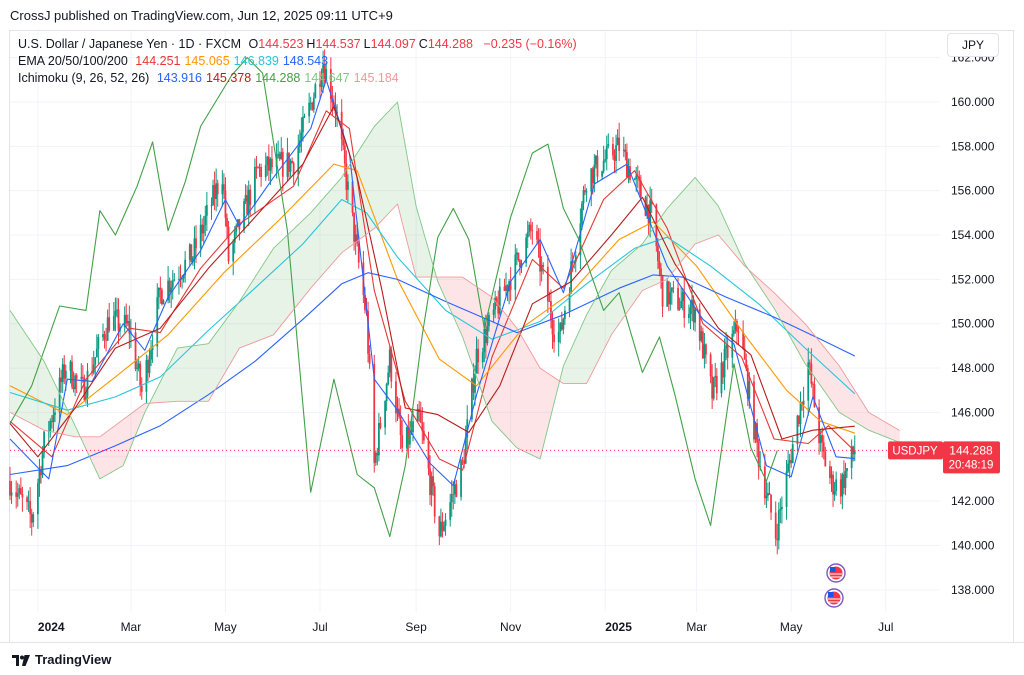 This screenshot has width=1024, height=675. Describe the element at coordinates (971, 450) in the screenshot. I see `price-tag-value: 144.288` at that location.